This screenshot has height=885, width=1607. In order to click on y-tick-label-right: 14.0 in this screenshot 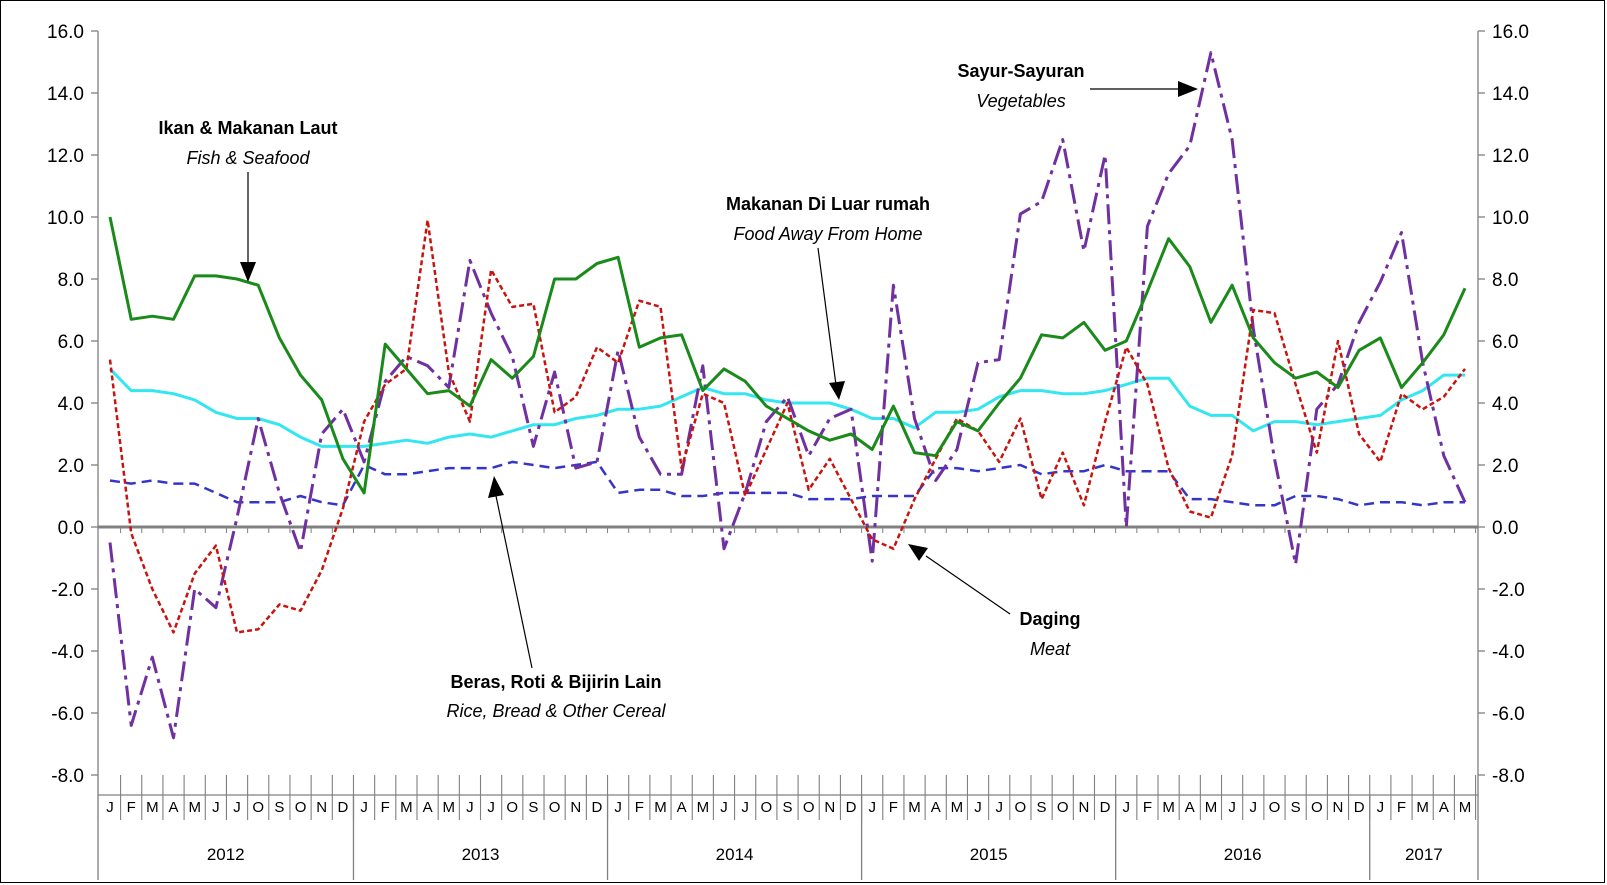, I will do `click(1510, 94)`.